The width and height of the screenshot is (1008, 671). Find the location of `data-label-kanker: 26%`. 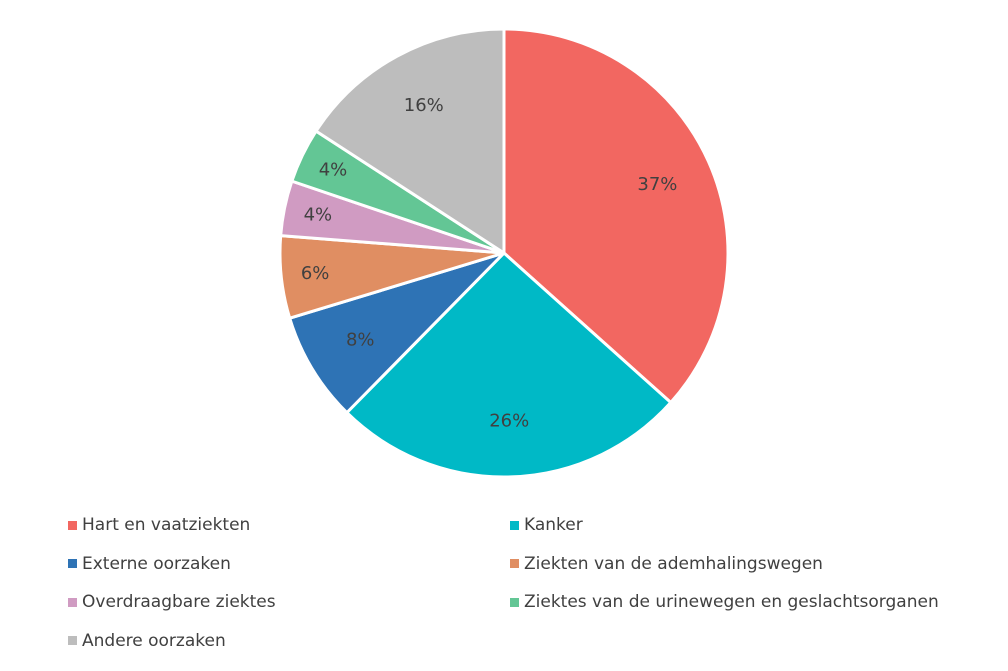

data-label-kanker: 26% is located at coordinates (509, 420).